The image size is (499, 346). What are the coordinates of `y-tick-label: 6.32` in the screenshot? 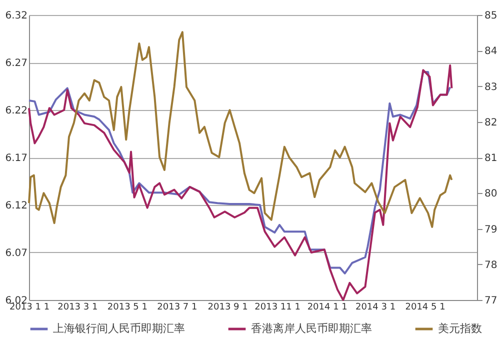 It's located at (16, 16).